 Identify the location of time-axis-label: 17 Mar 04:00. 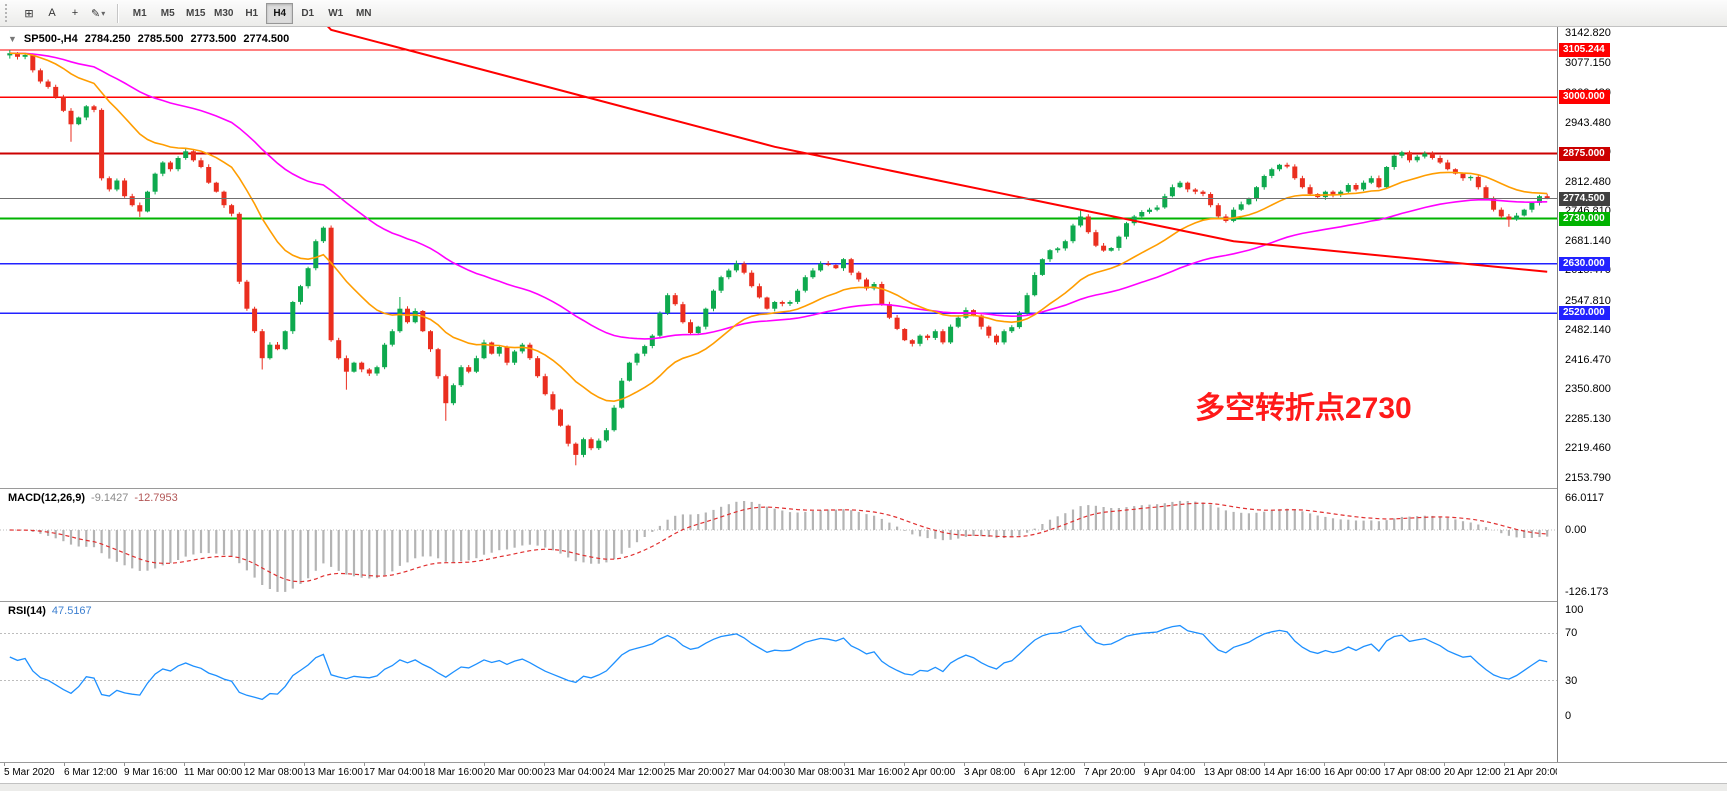
(393, 772).